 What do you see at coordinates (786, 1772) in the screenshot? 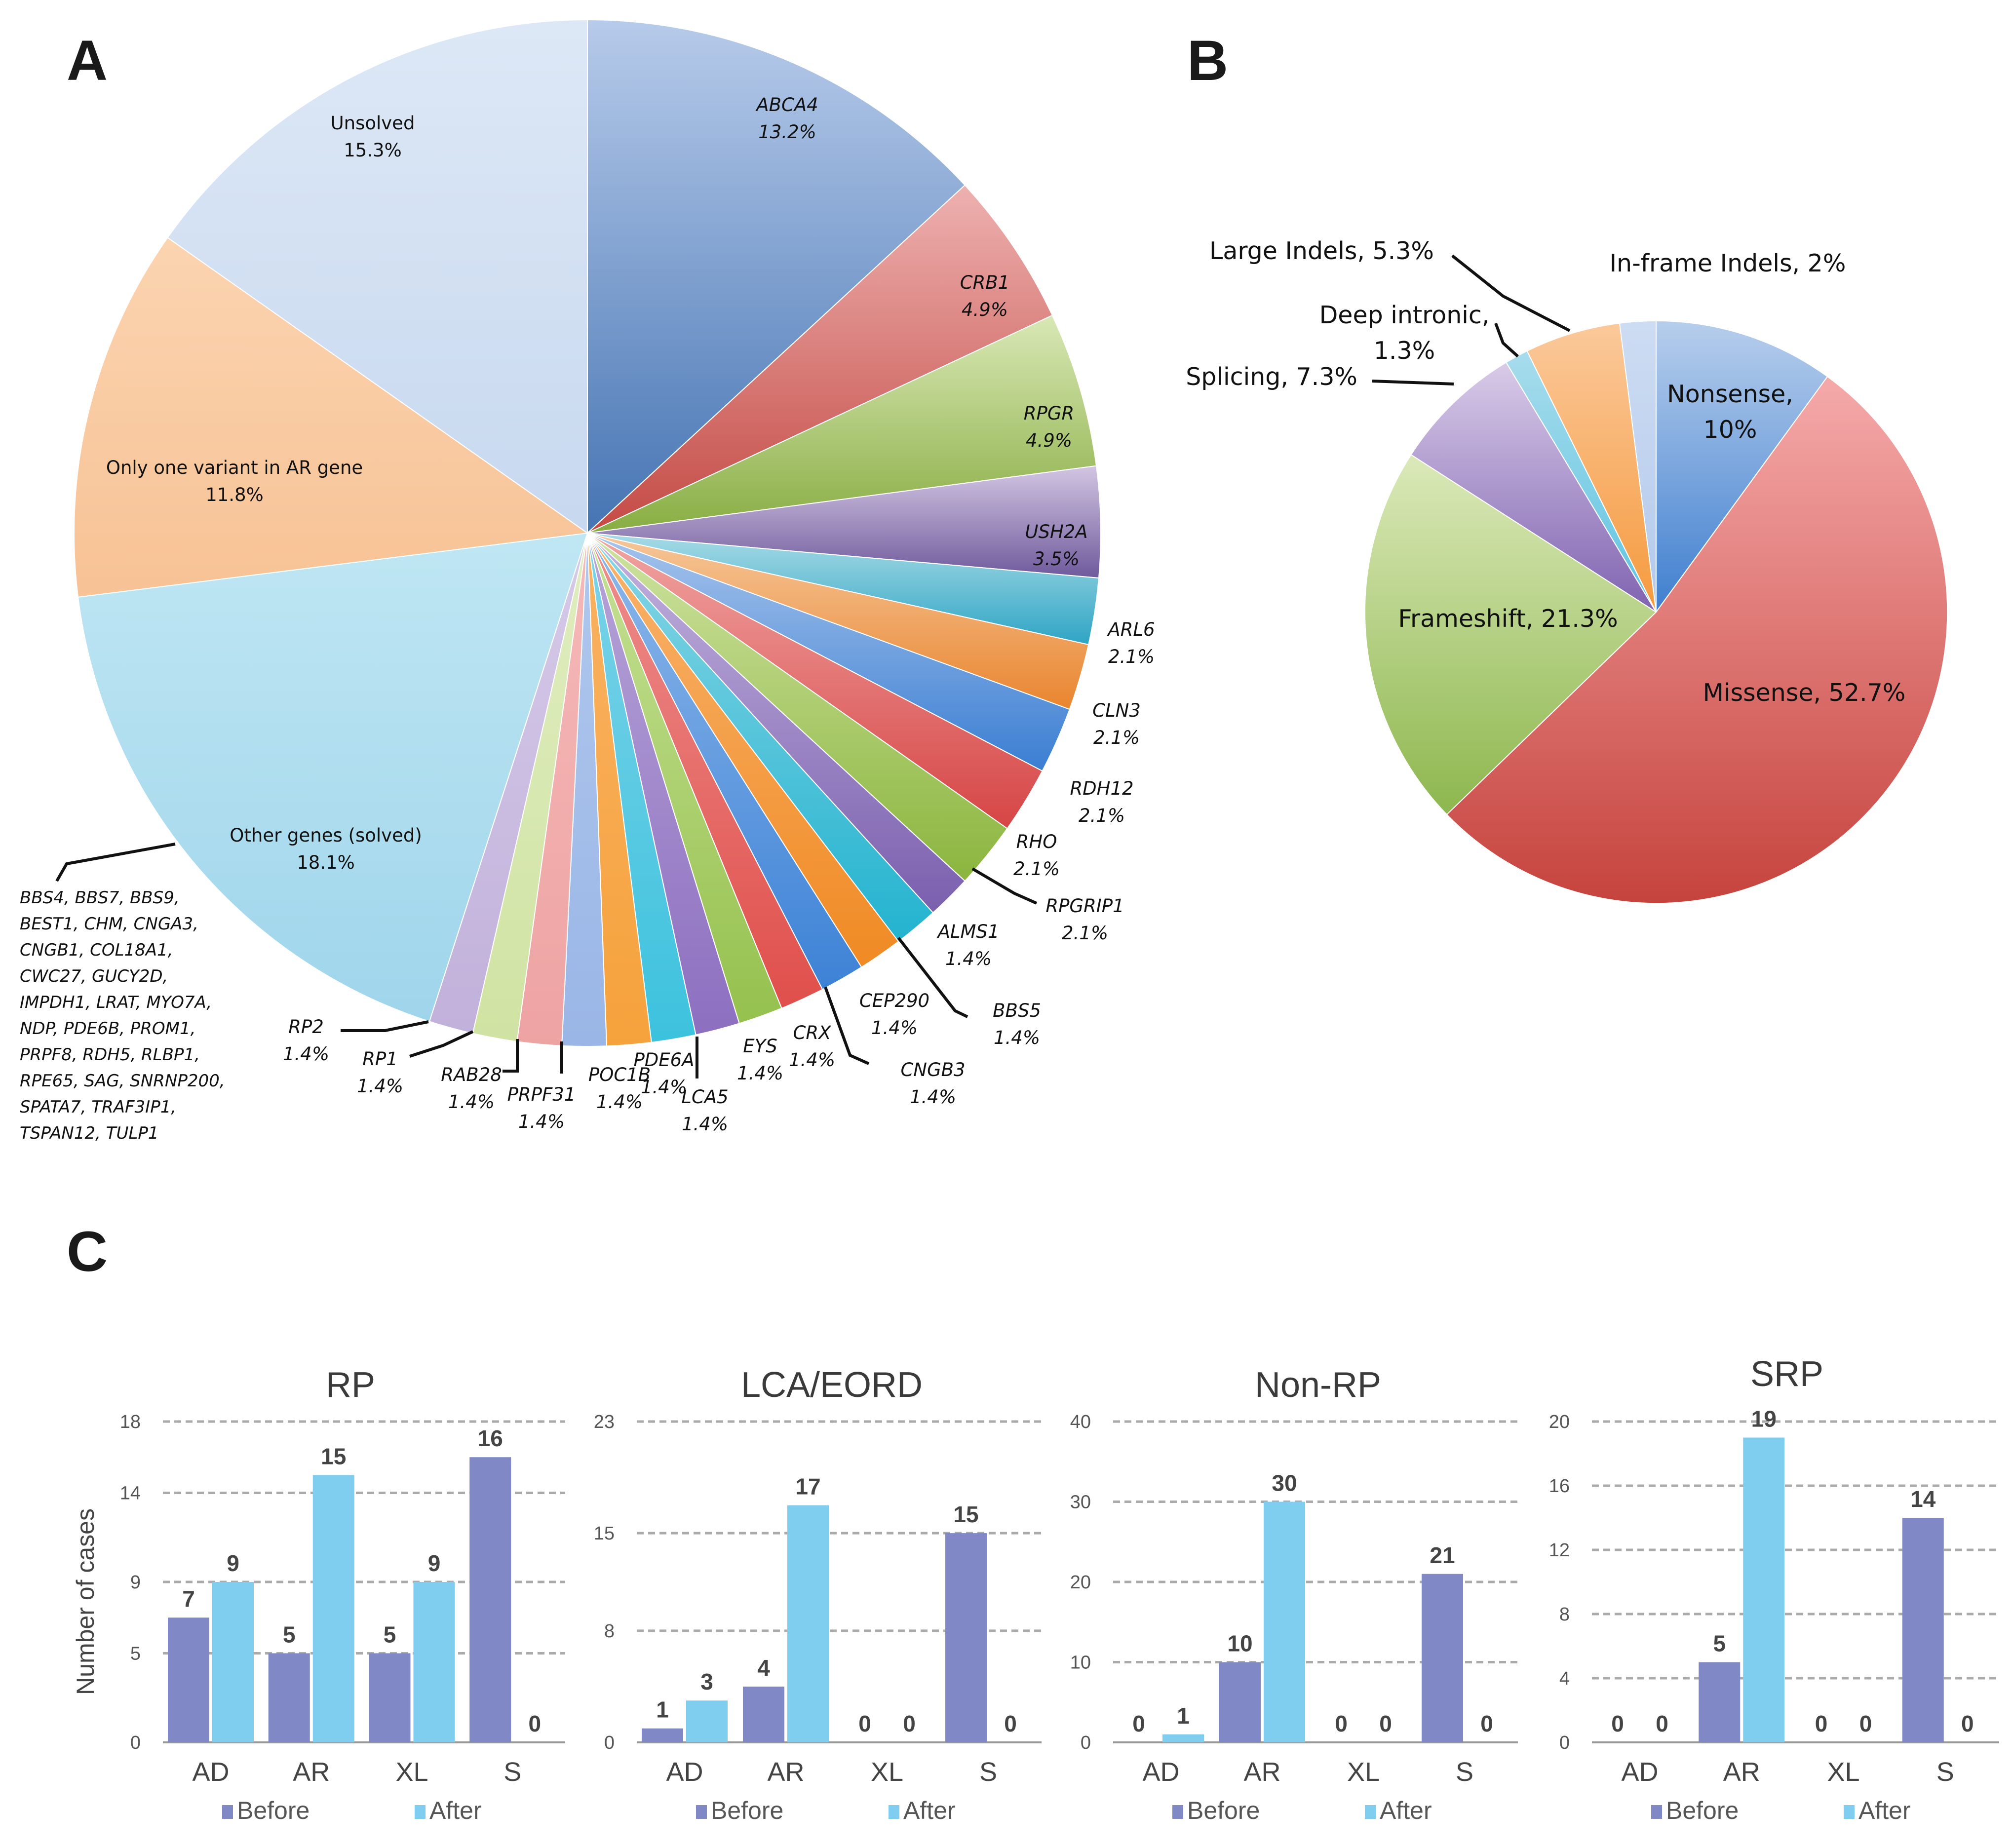
I see `x-category-label: AR` at bounding box center [786, 1772].